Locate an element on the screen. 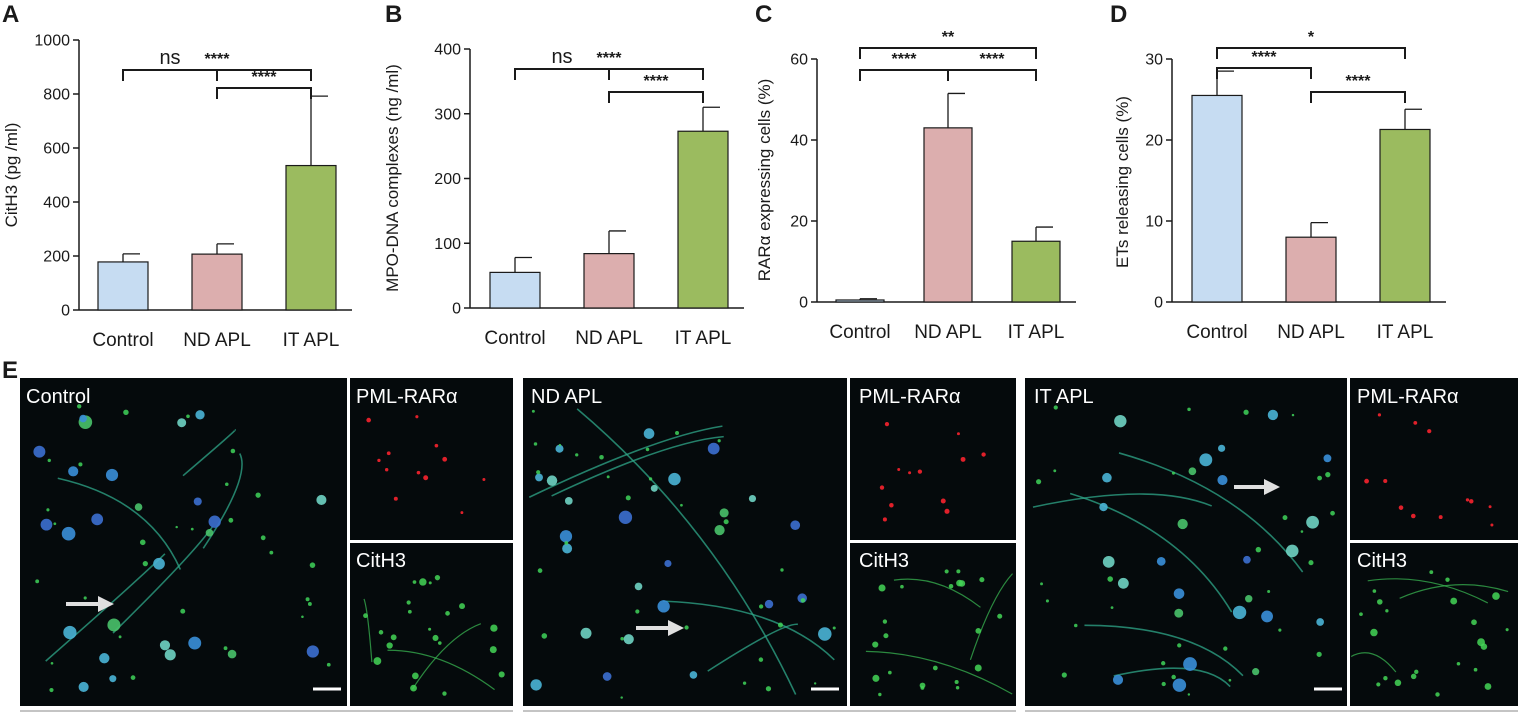 This screenshot has width=1518, height=713. panel-a-category-label: ND APL is located at coordinates (217, 340).